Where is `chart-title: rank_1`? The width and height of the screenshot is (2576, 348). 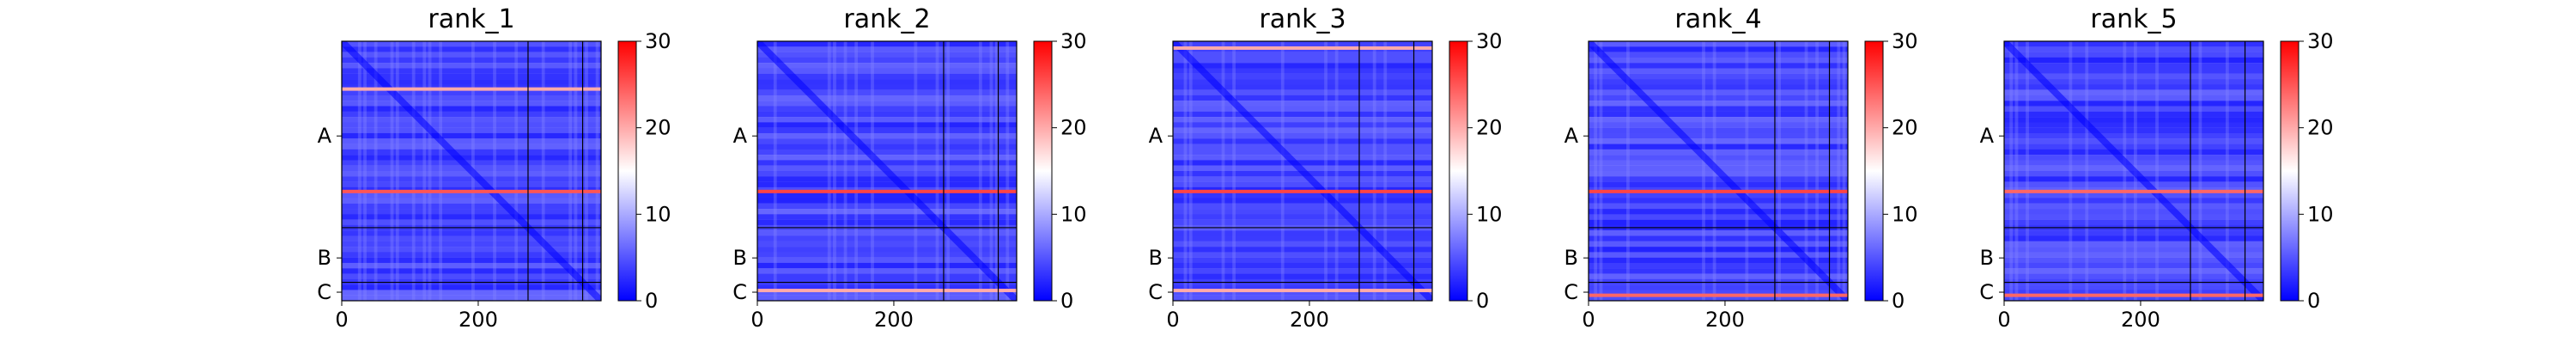
chart-title: rank_1 is located at coordinates (471, 19).